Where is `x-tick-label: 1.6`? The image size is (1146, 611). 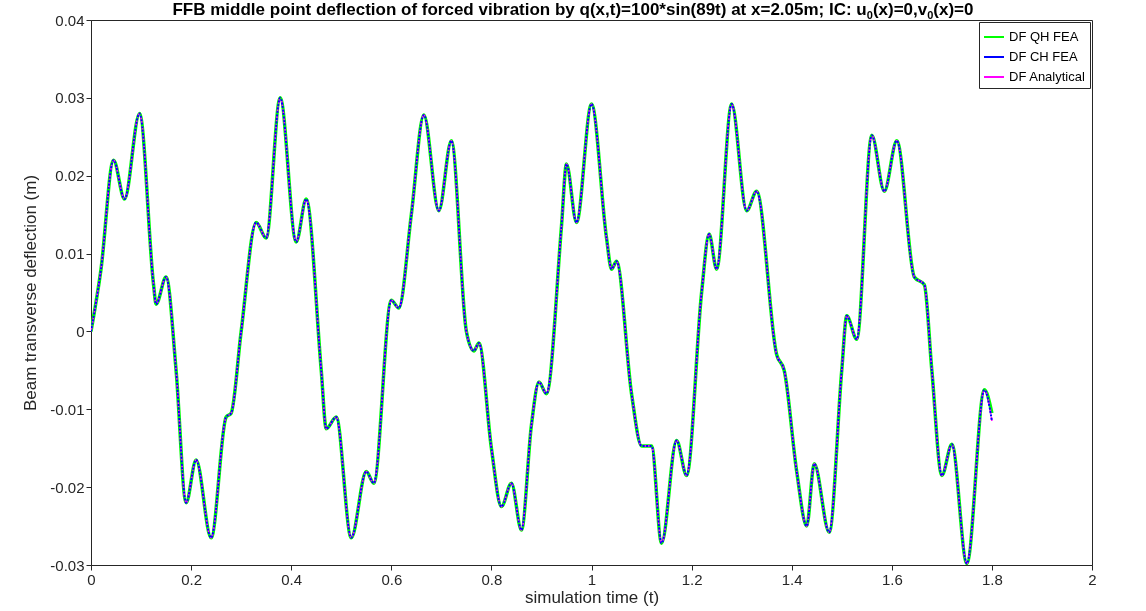
x-tick-label: 1.6 is located at coordinates (892, 579).